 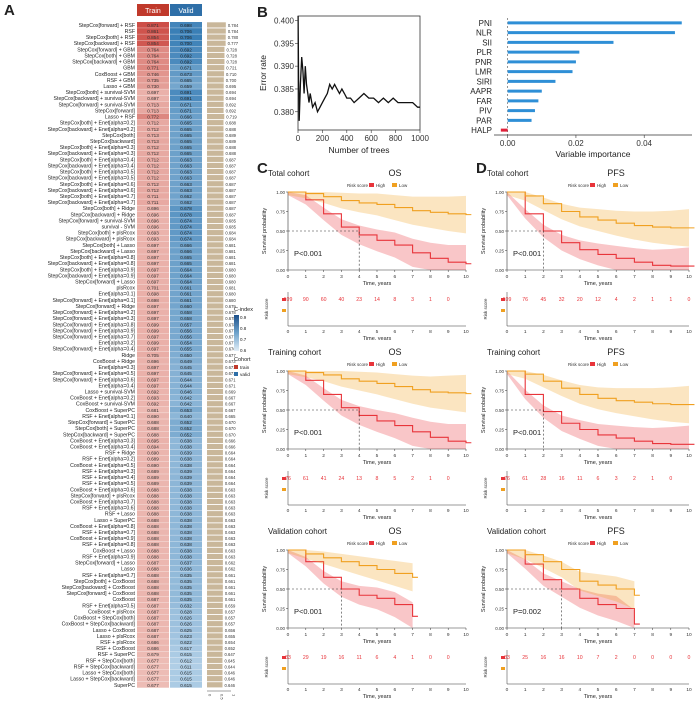 What do you see at coordinates (114, 551) in the screenshot?
I see `model-label: CoxBoost + Lasso` at bounding box center [114, 551].